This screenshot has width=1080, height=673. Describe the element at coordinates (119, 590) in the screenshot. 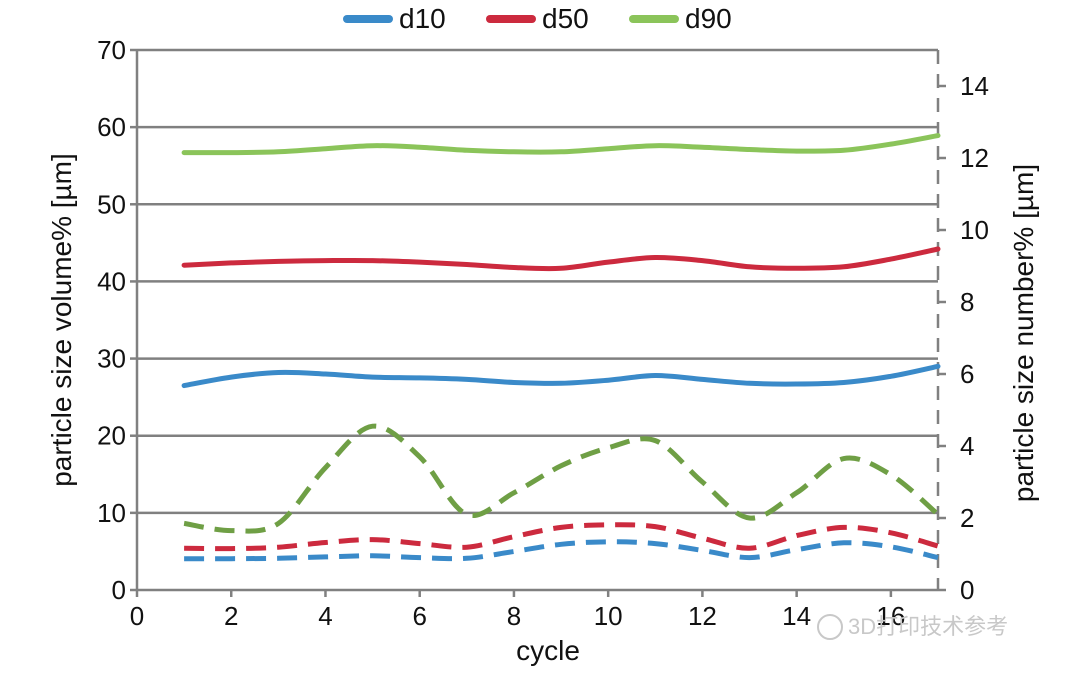

I see `y-left-tick-label: 0` at that location.